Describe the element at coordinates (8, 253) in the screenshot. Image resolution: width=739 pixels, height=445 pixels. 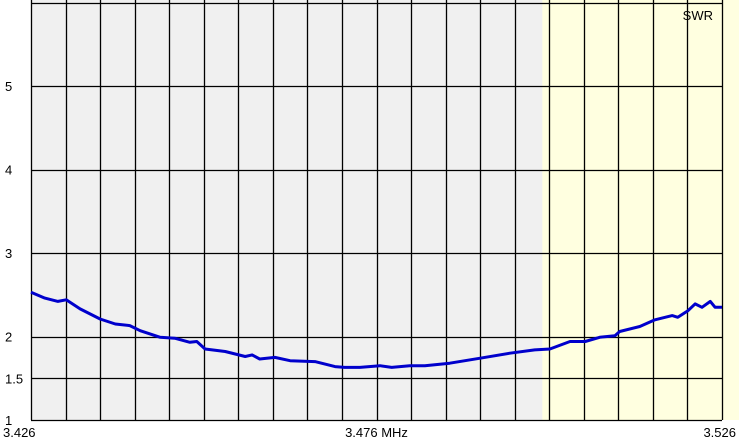
I see `y-tick-label: 3` at that location.